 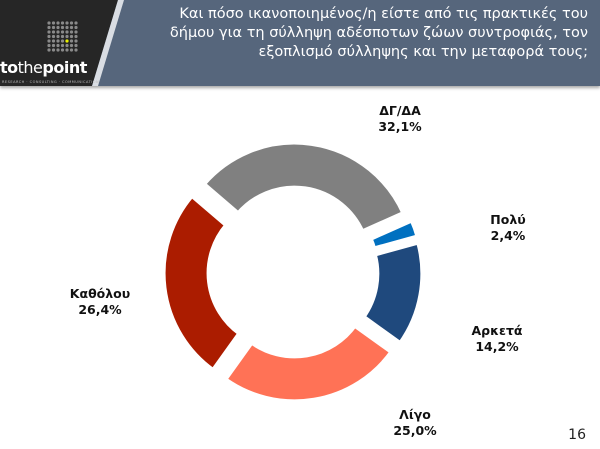 I want to click on logo-panel, so click(x=62, y=43).